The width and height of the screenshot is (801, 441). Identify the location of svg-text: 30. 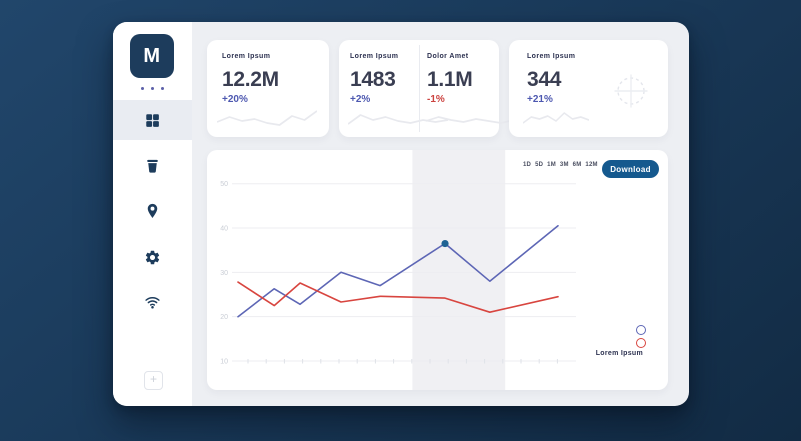
(224, 273).